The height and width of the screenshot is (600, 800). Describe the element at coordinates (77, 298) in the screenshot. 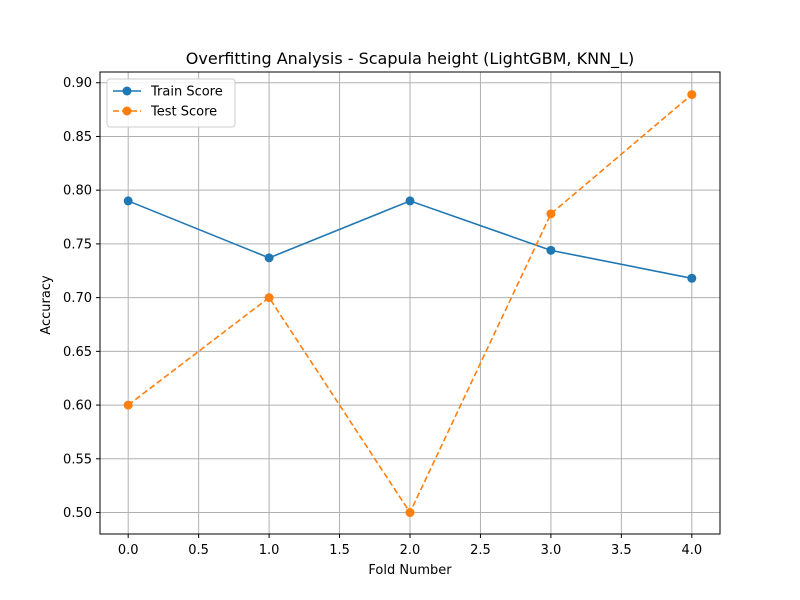

I see `y-tick-label: 0.70` at that location.